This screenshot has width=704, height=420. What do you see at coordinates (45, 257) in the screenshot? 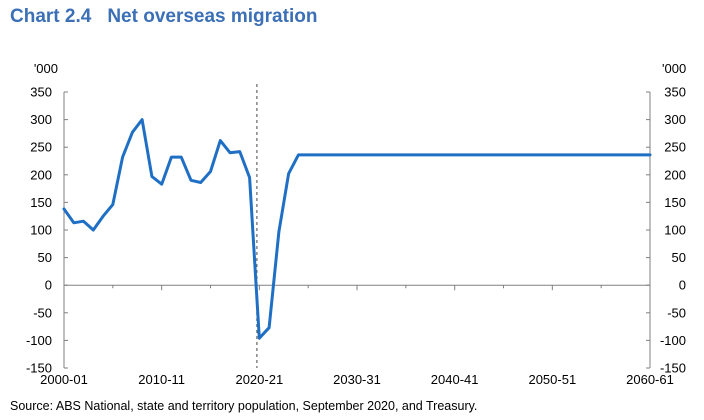
I see `y-tick-label-left: 50` at bounding box center [45, 257].